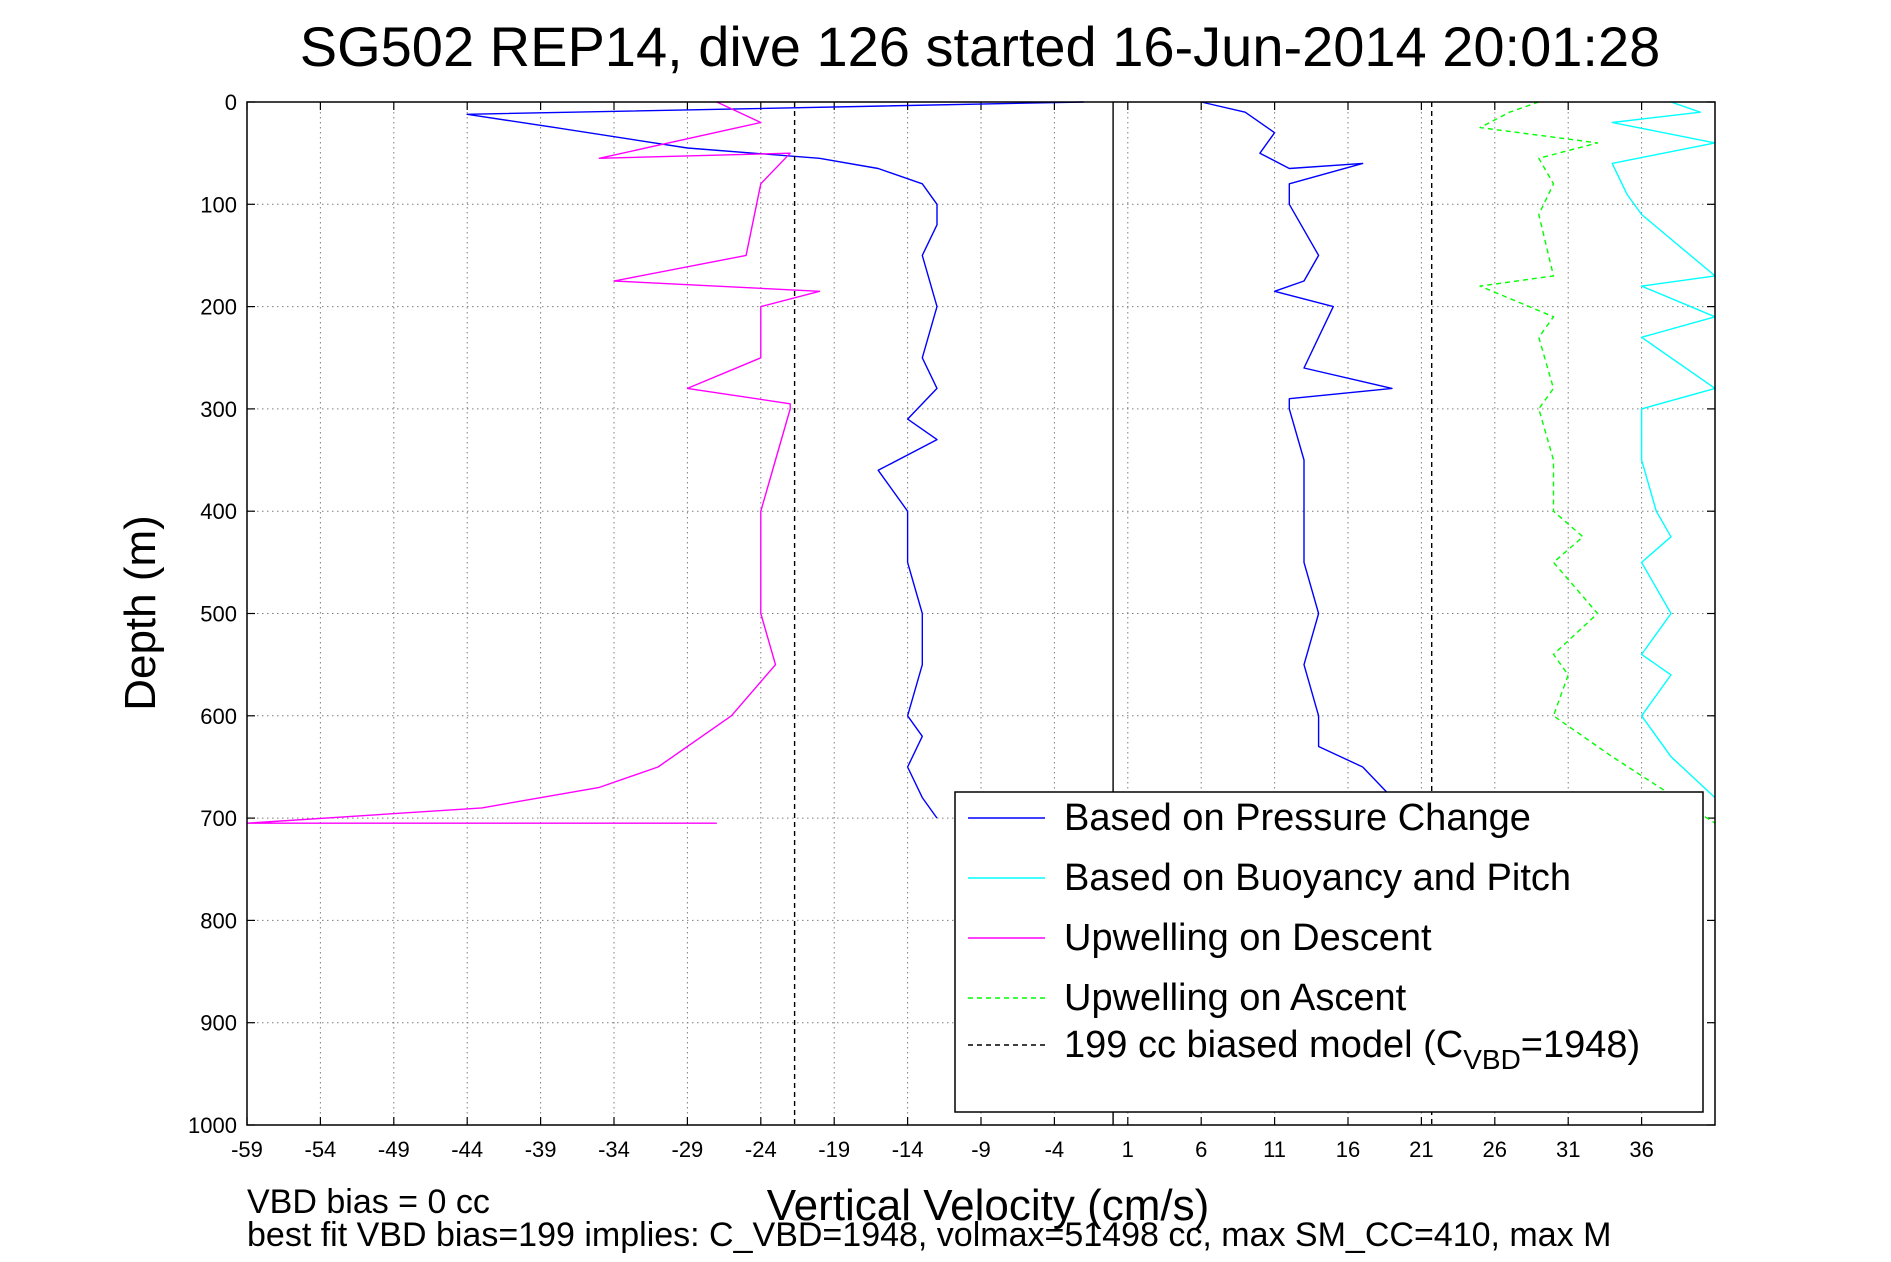  I want to click on y-tick-label: 900, so click(218, 1023).